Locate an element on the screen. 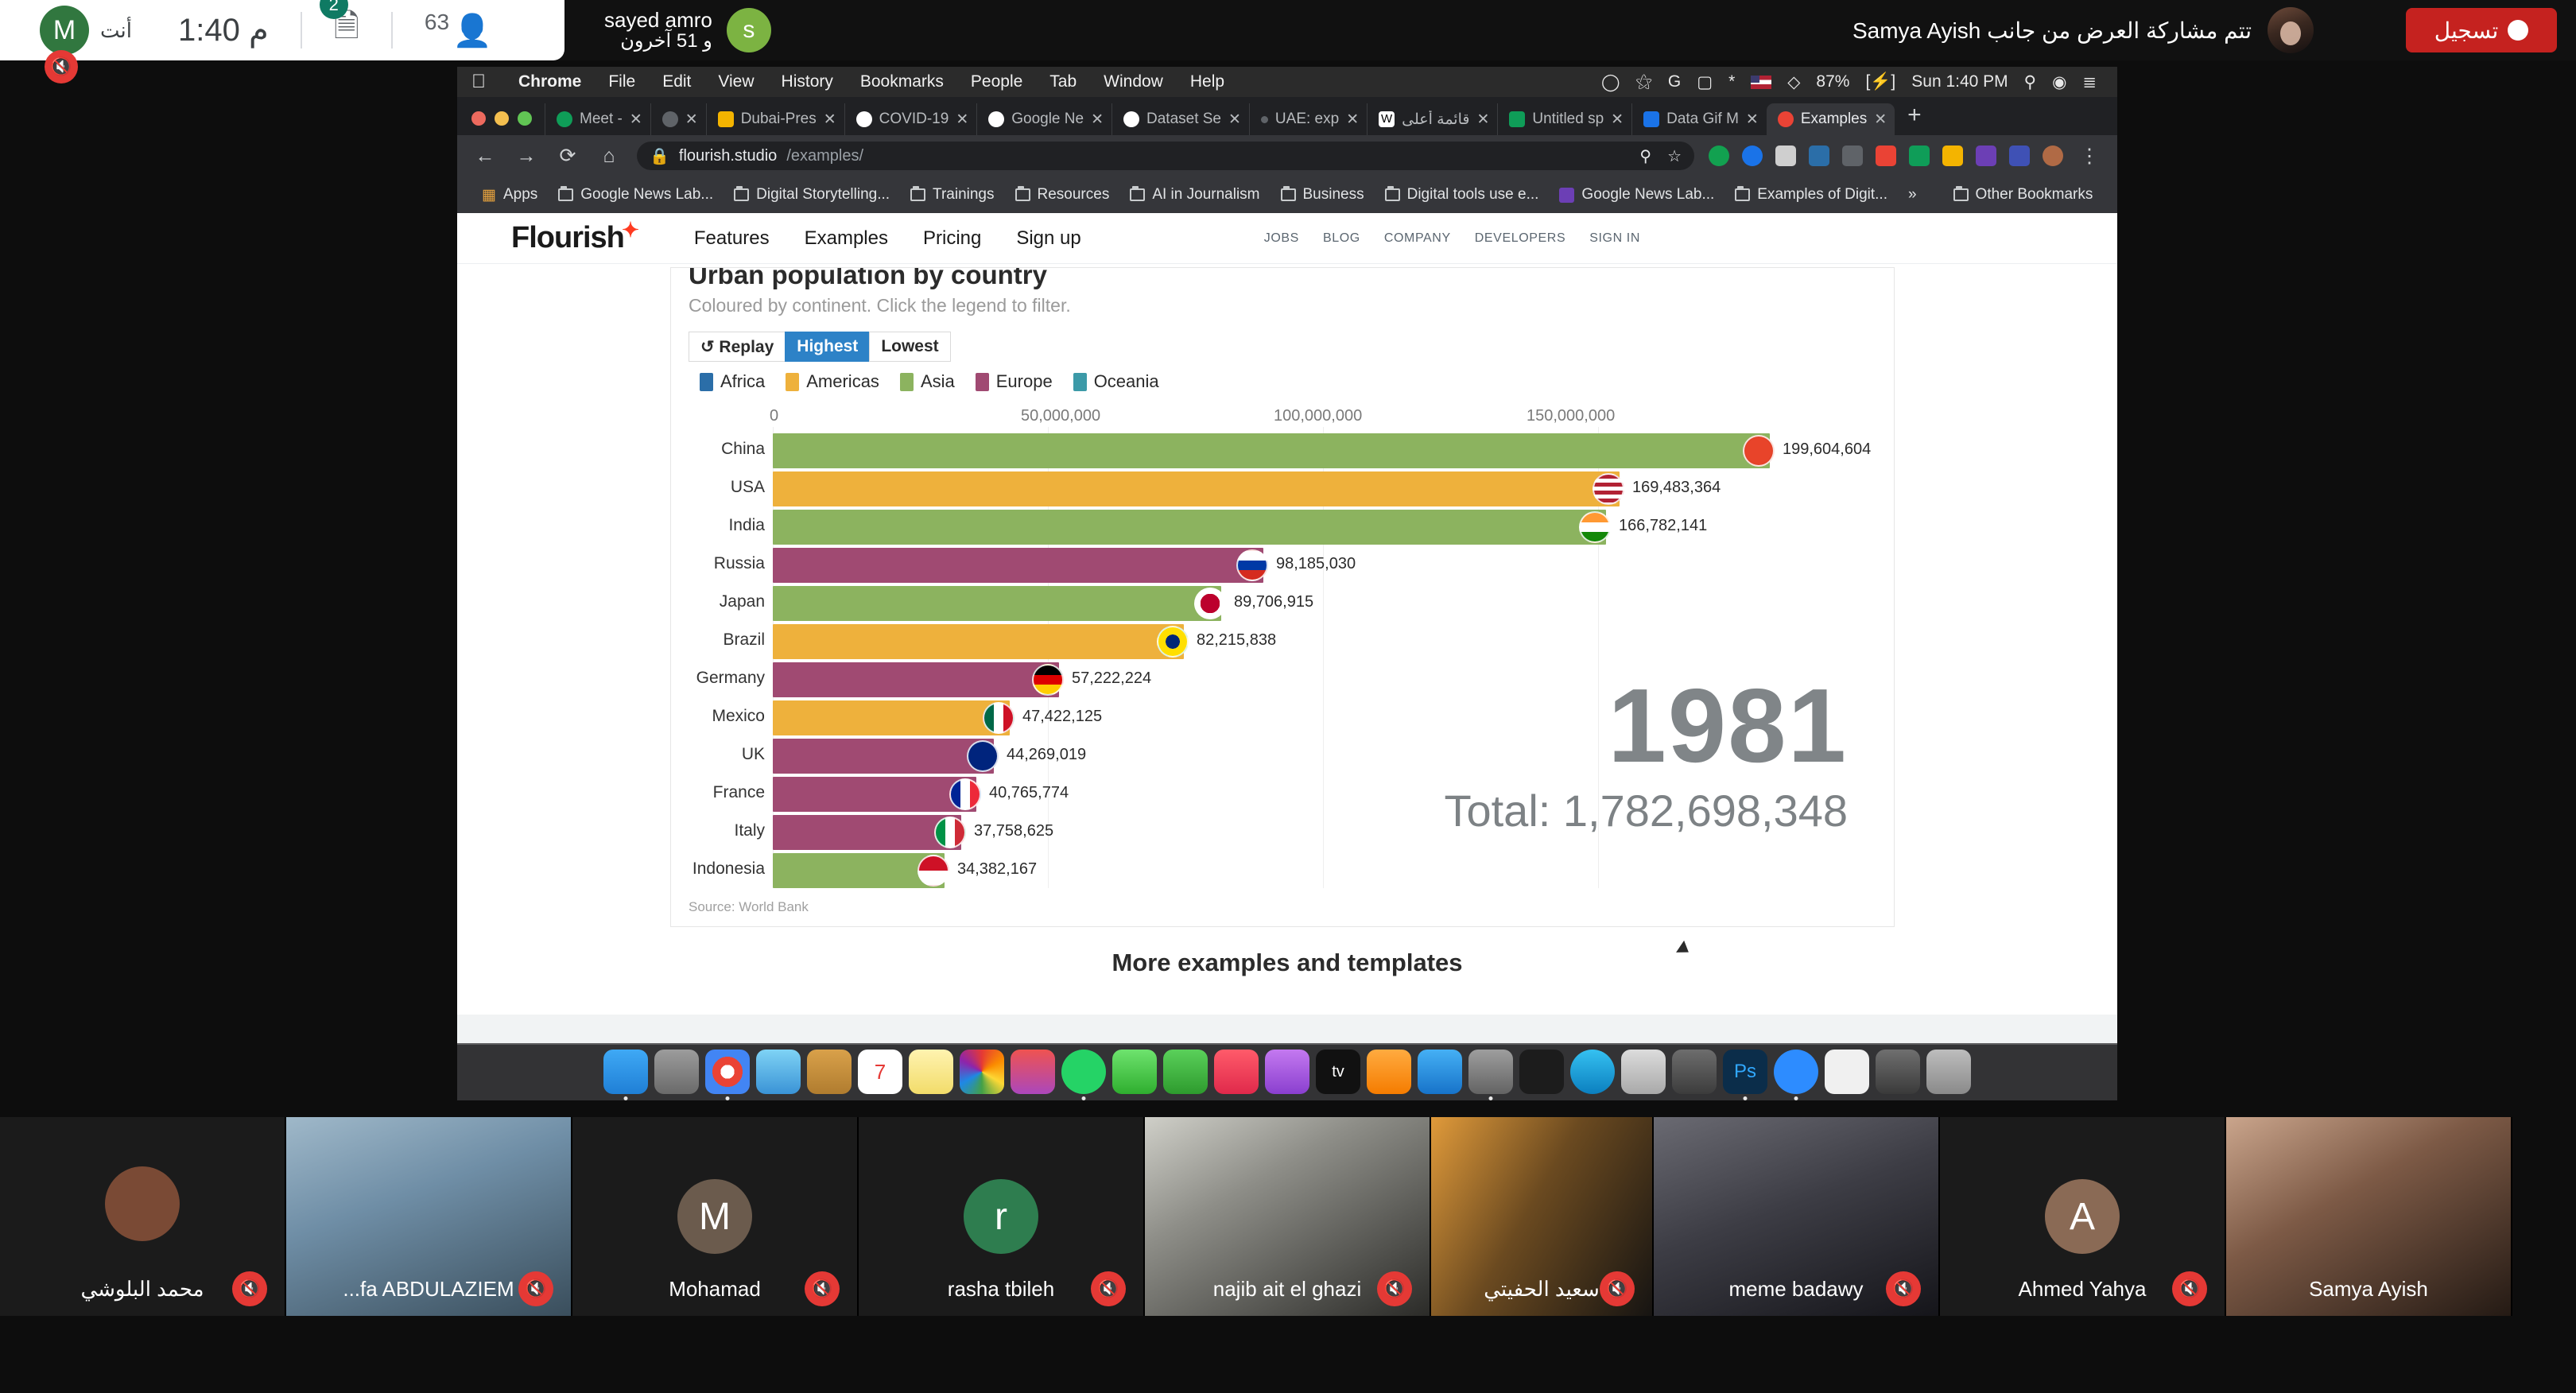 The height and width of the screenshot is (1393, 2576). back-icon: ← is located at coordinates (485, 155).